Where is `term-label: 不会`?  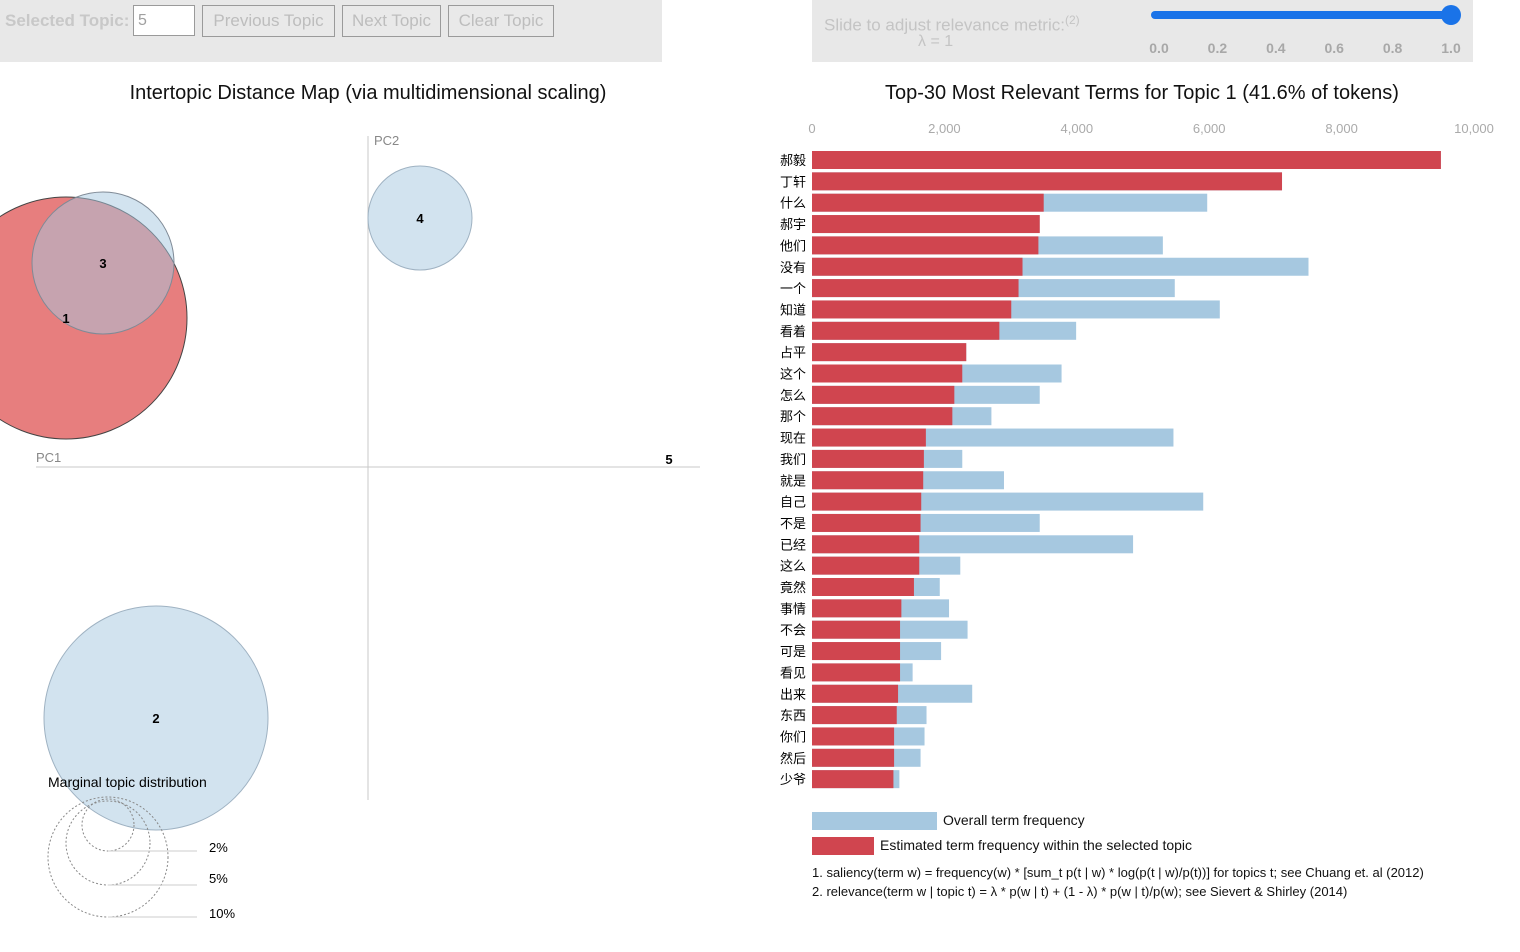
term-label: 不会 is located at coordinates (793, 631).